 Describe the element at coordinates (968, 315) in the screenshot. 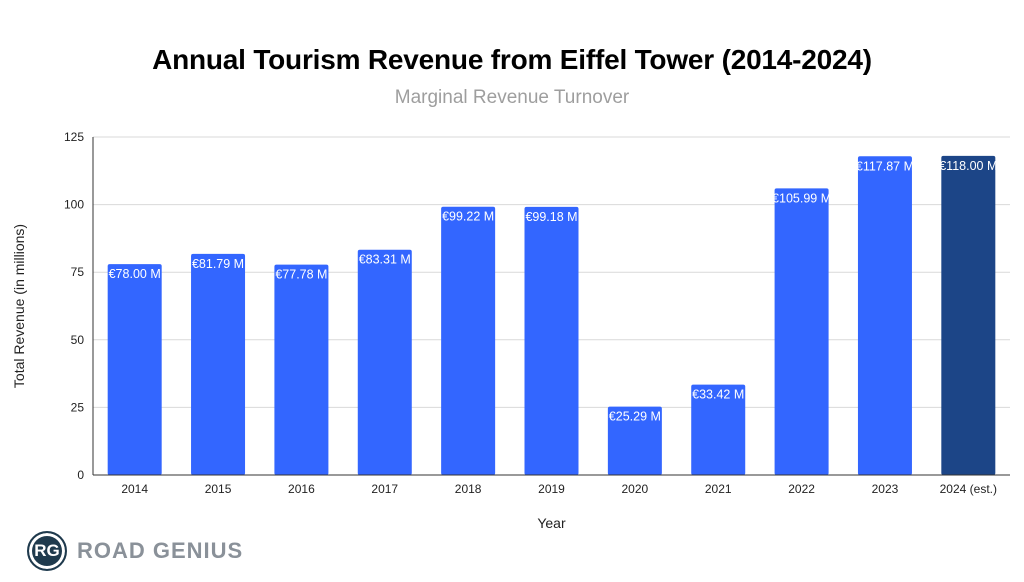

I see `bar-2024-est` at that location.